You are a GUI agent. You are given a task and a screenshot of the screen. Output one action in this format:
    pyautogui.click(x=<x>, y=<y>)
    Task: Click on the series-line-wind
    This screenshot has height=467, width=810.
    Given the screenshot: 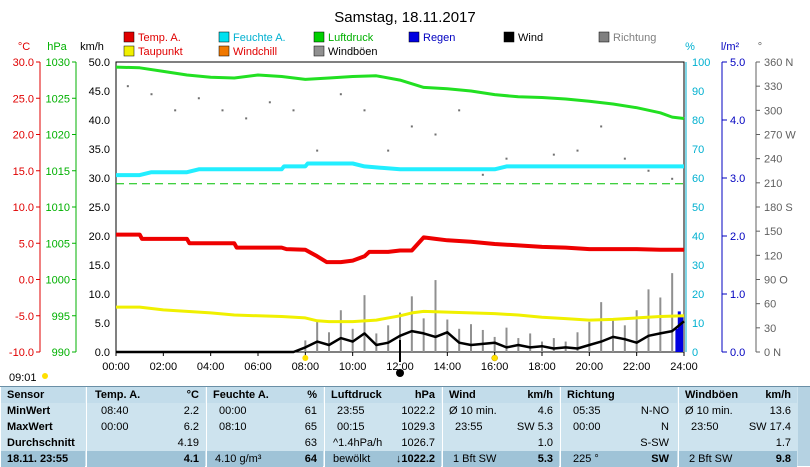 What is the action you would take?
    pyautogui.click(x=400, y=337)
    